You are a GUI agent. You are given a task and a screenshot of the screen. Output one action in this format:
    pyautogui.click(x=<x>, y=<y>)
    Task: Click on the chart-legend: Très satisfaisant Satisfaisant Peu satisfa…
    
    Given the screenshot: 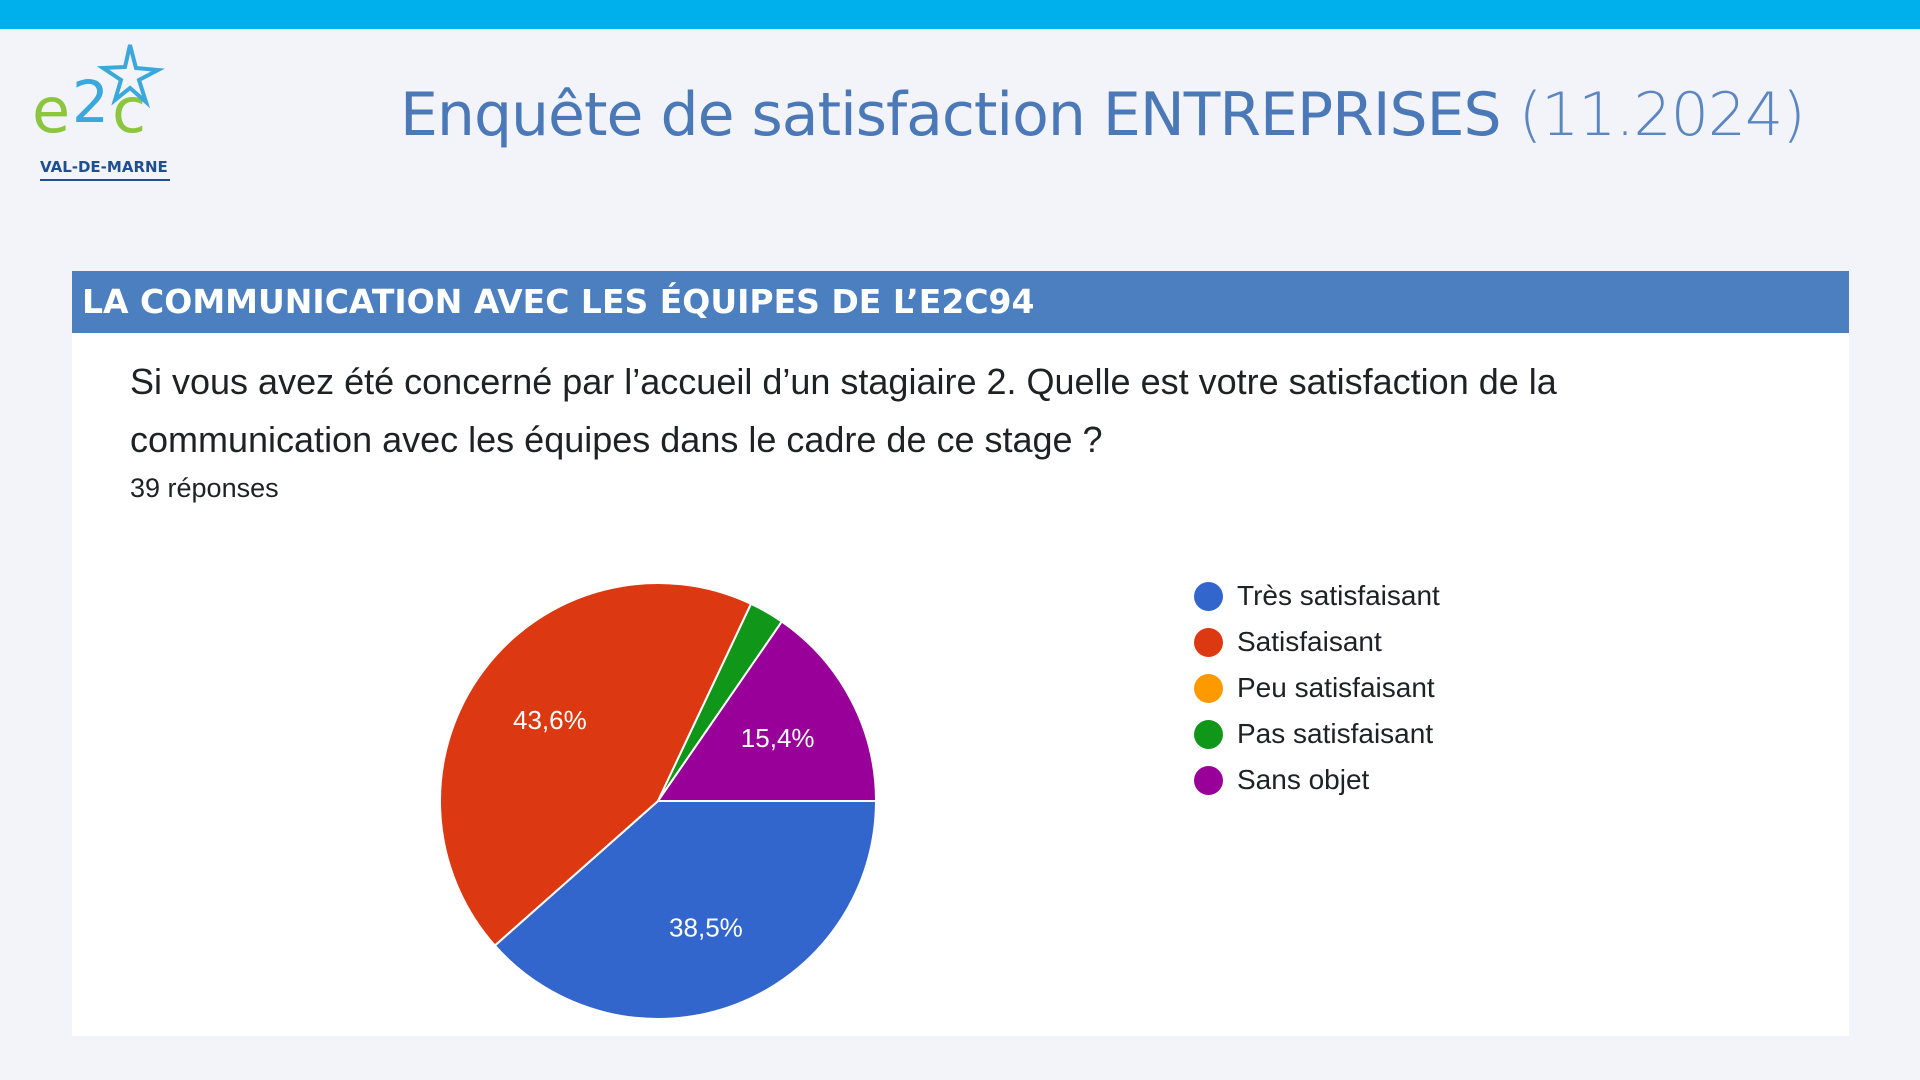 What is the action you would take?
    pyautogui.click(x=1317, y=688)
    